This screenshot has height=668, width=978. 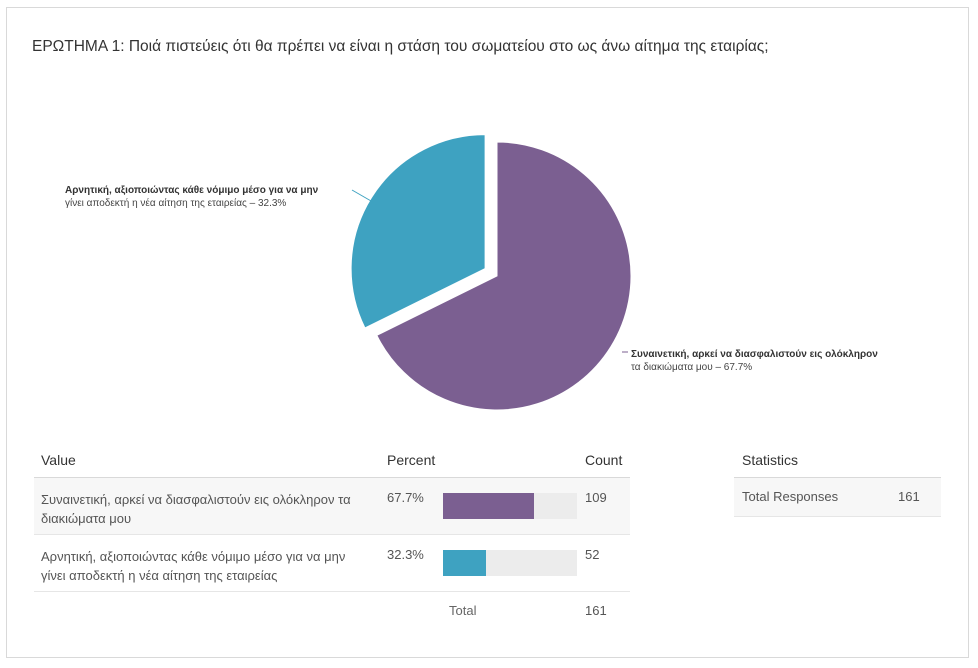 I want to click on statistics-title: Statistics, so click(x=770, y=460).